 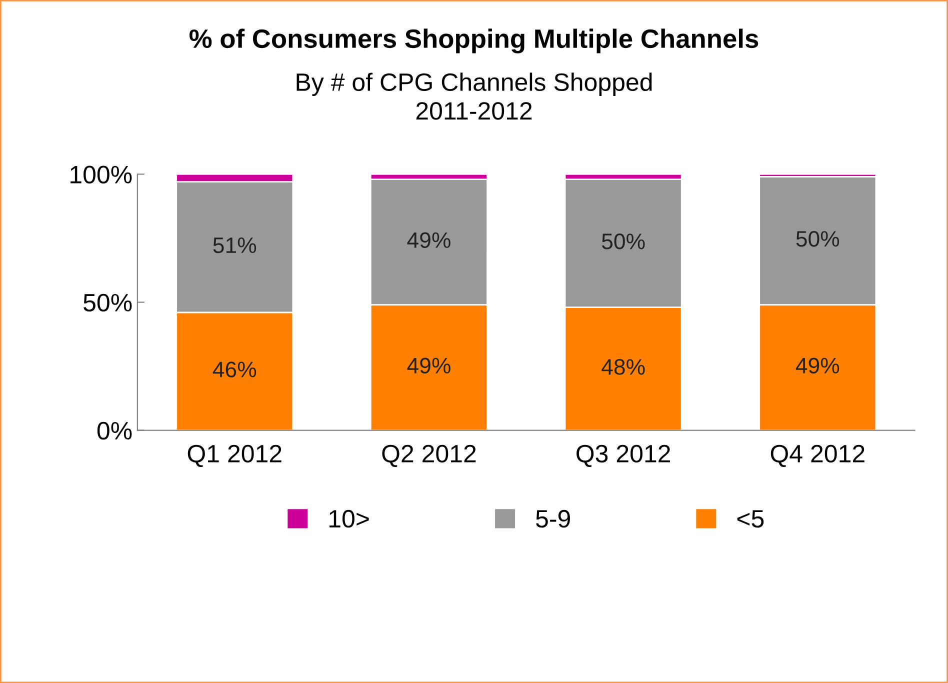 I want to click on x-tick-label: Q3 2012, so click(x=623, y=456).